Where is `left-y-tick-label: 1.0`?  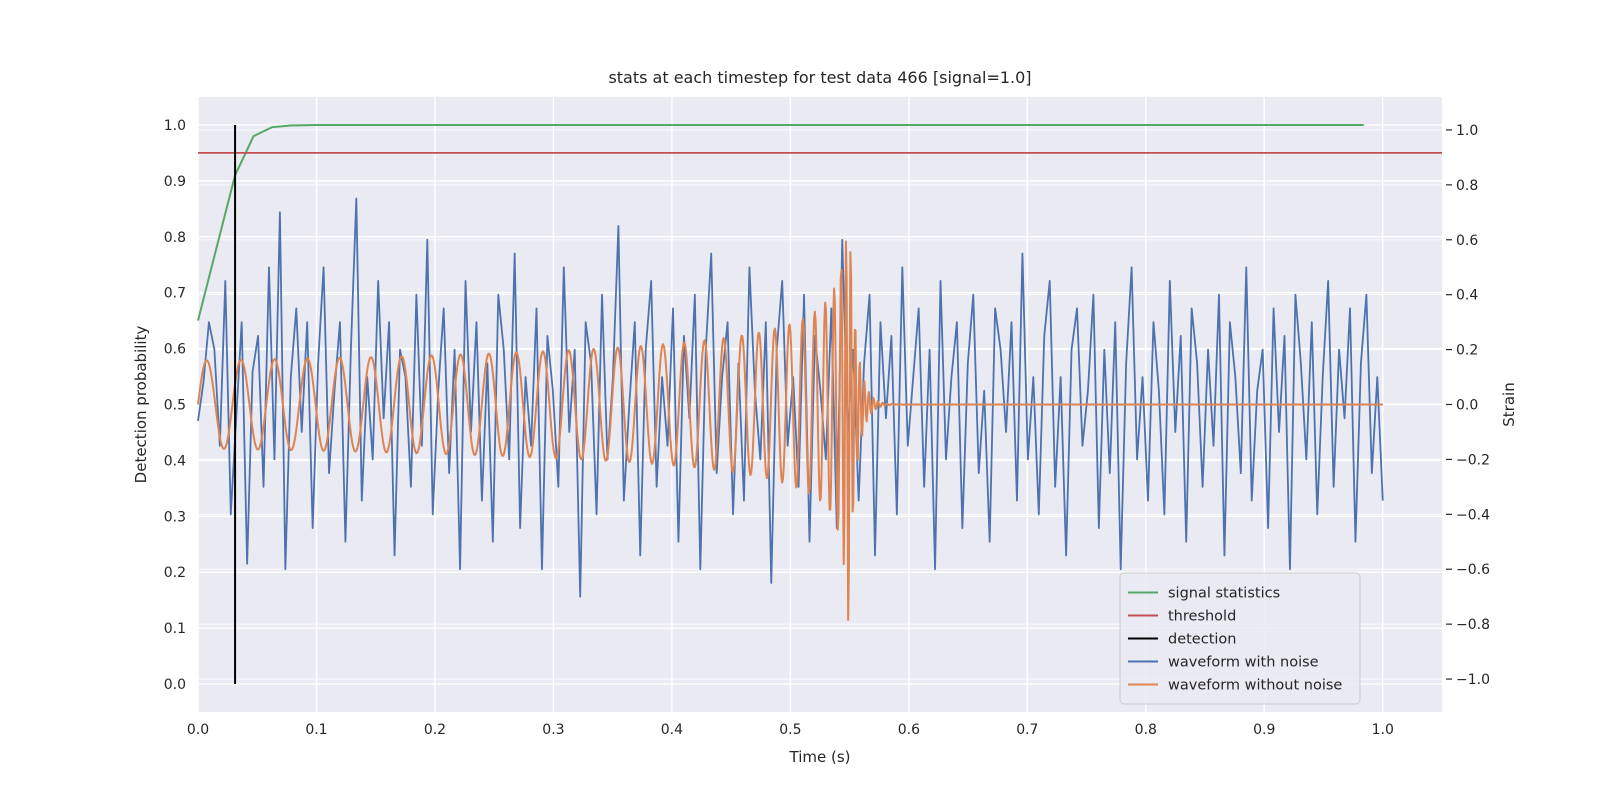
left-y-tick-label: 1.0 is located at coordinates (175, 126).